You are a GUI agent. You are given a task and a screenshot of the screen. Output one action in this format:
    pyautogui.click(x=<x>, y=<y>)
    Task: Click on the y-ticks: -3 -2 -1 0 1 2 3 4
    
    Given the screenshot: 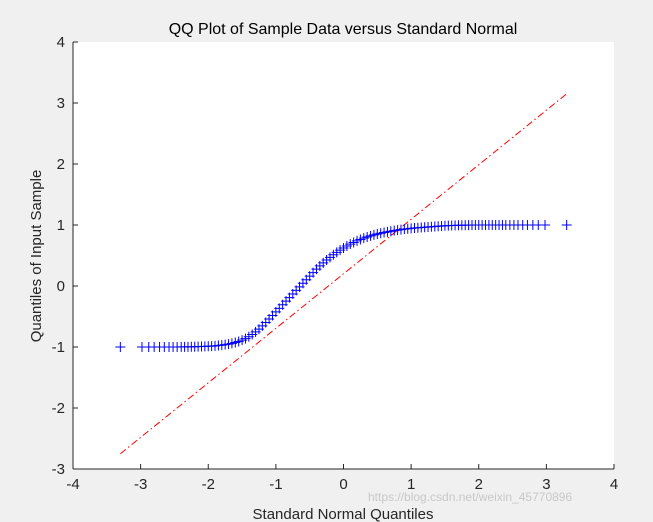 What is the action you would take?
    pyautogui.click(x=65, y=256)
    